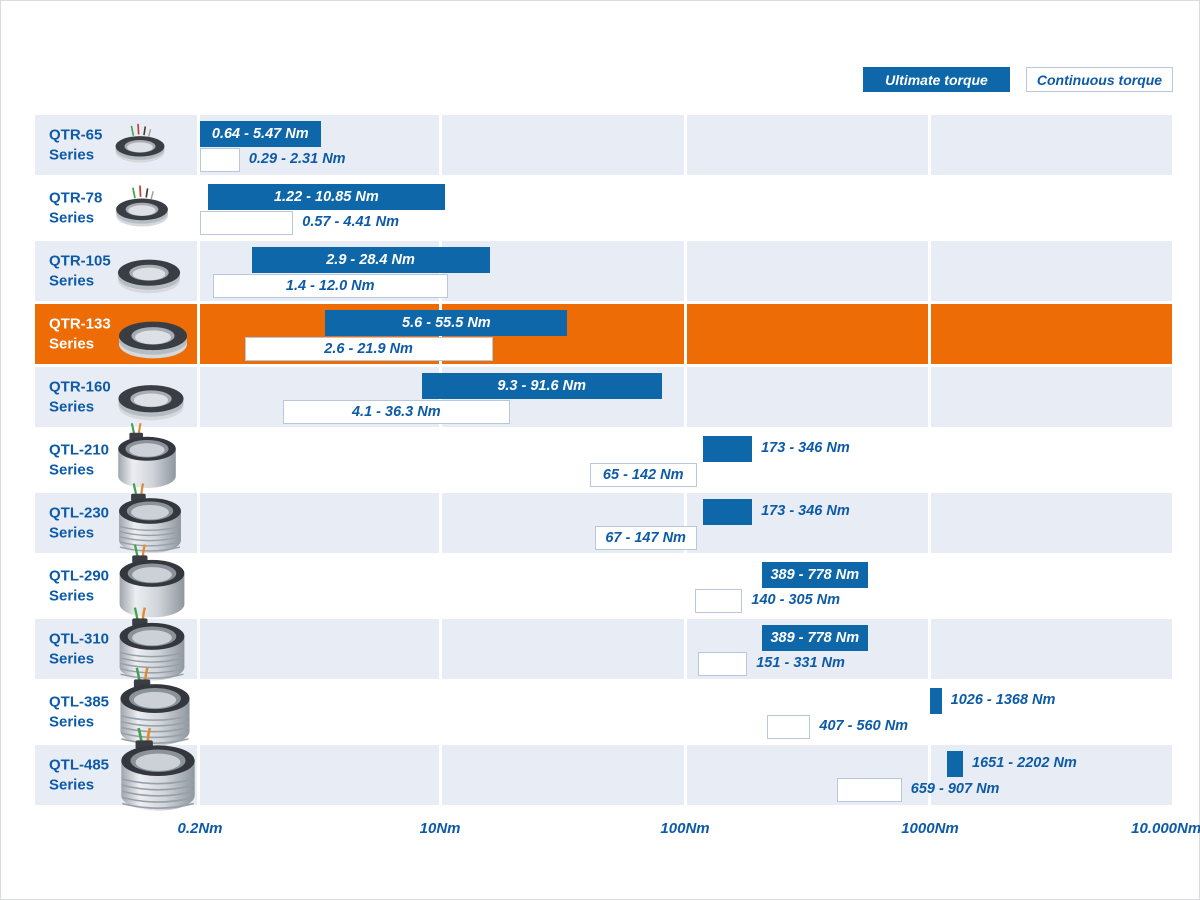  I want to click on x-axis: 0.2Nm 10Nm 100Nm 1000Nm 10.000Nm, so click(688, 831).